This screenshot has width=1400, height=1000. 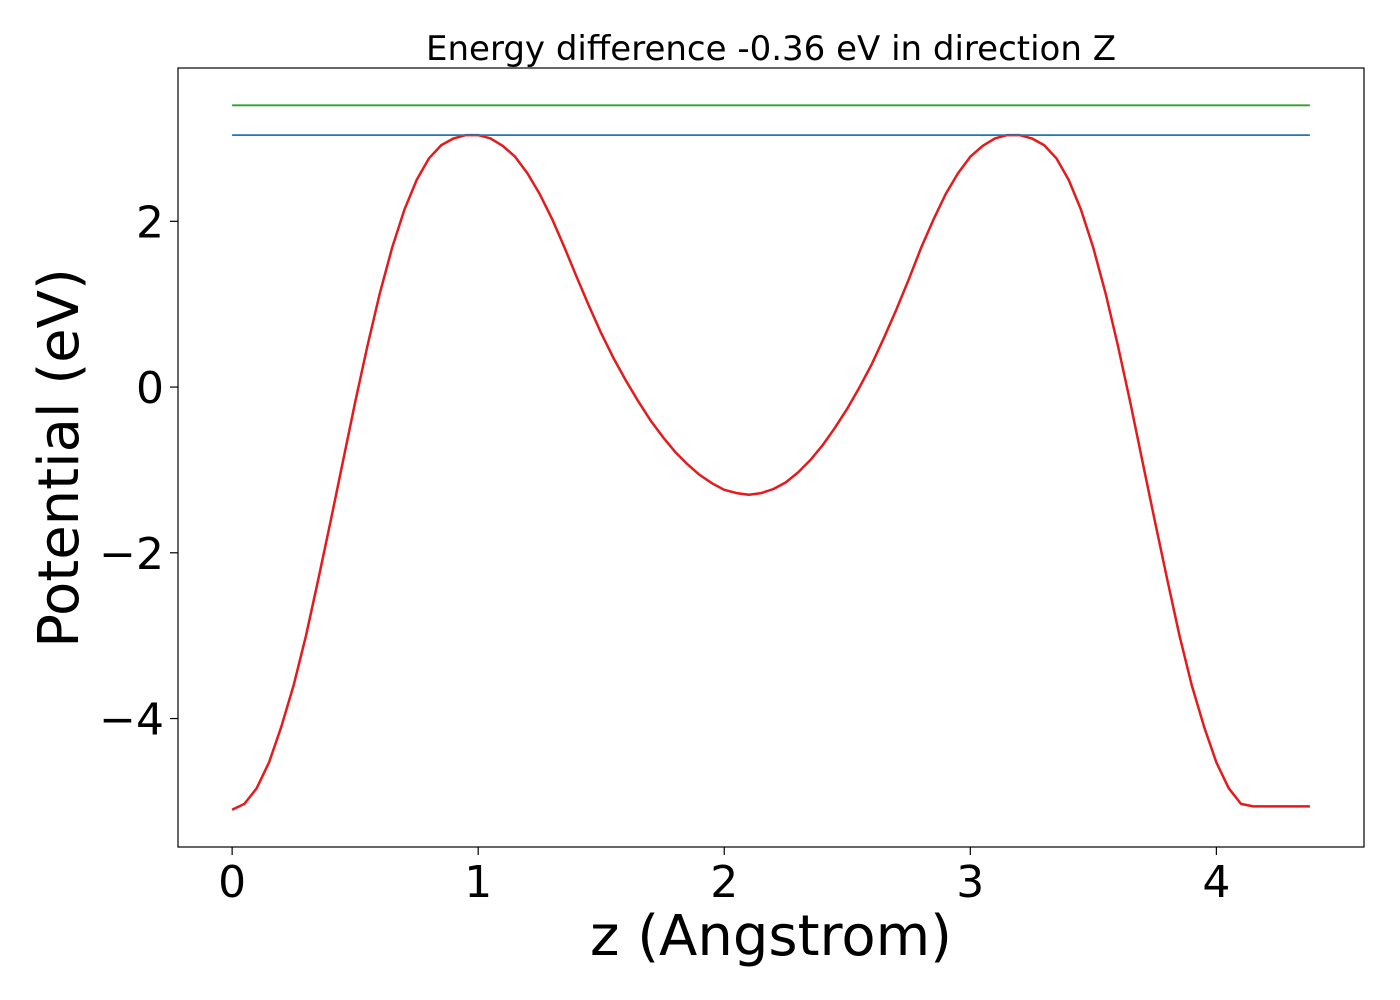 I want to click on x-tick-label: 4, so click(x=1216, y=882).